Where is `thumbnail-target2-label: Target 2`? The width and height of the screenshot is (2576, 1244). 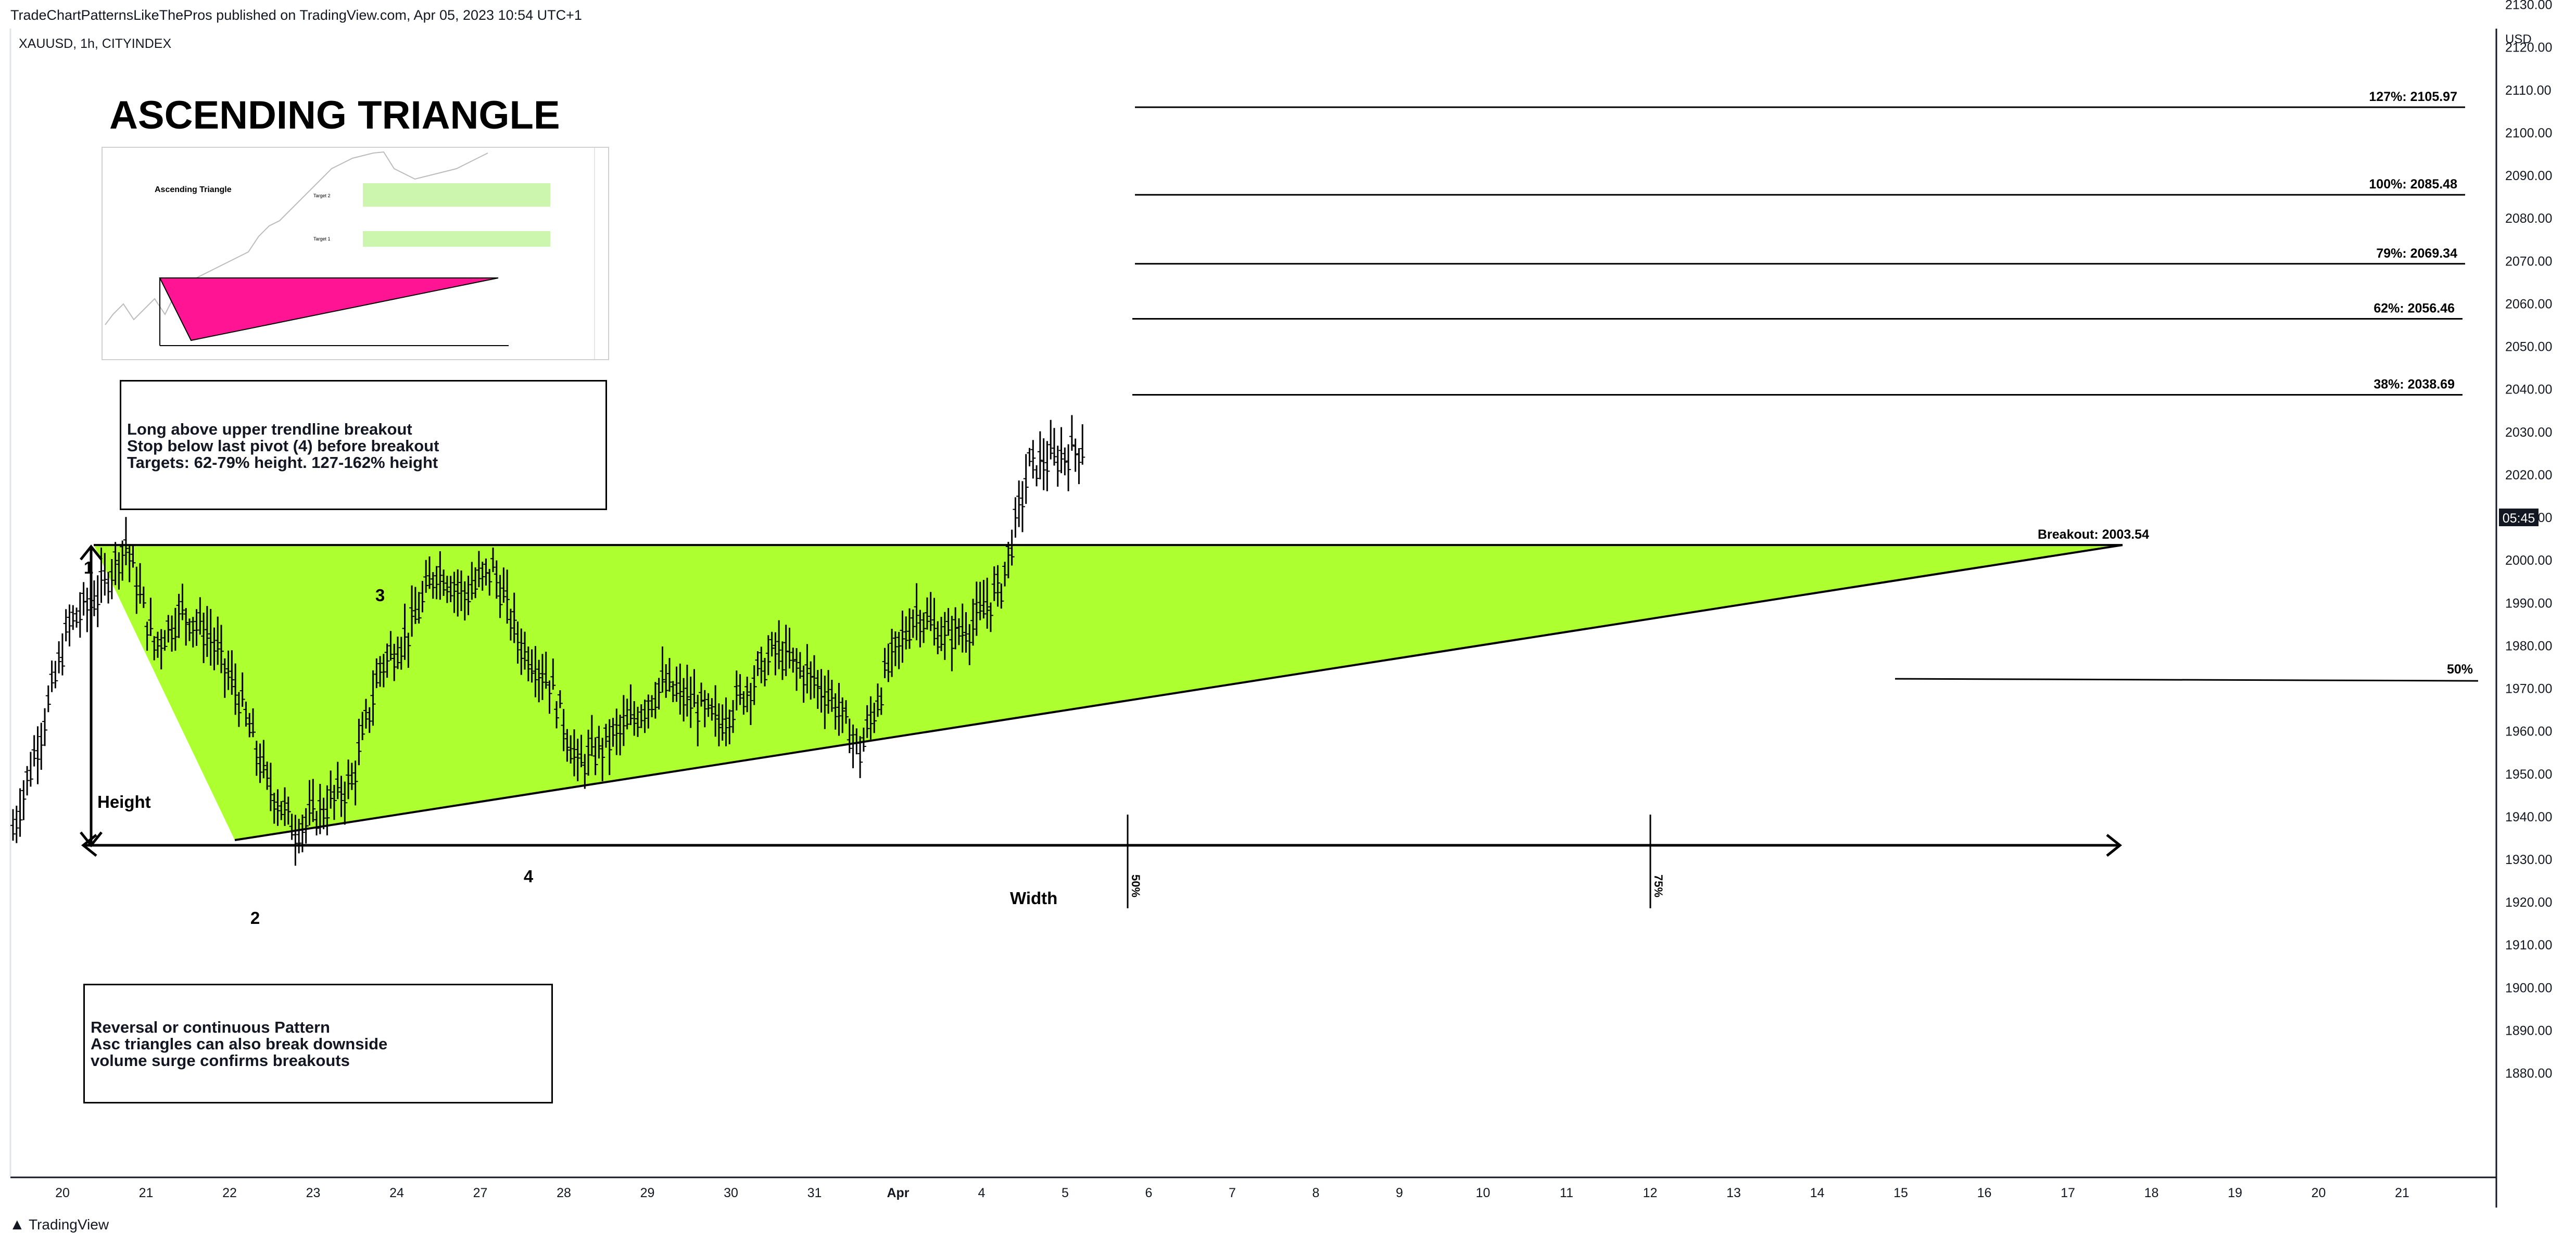 thumbnail-target2-label: Target 2 is located at coordinates (322, 195).